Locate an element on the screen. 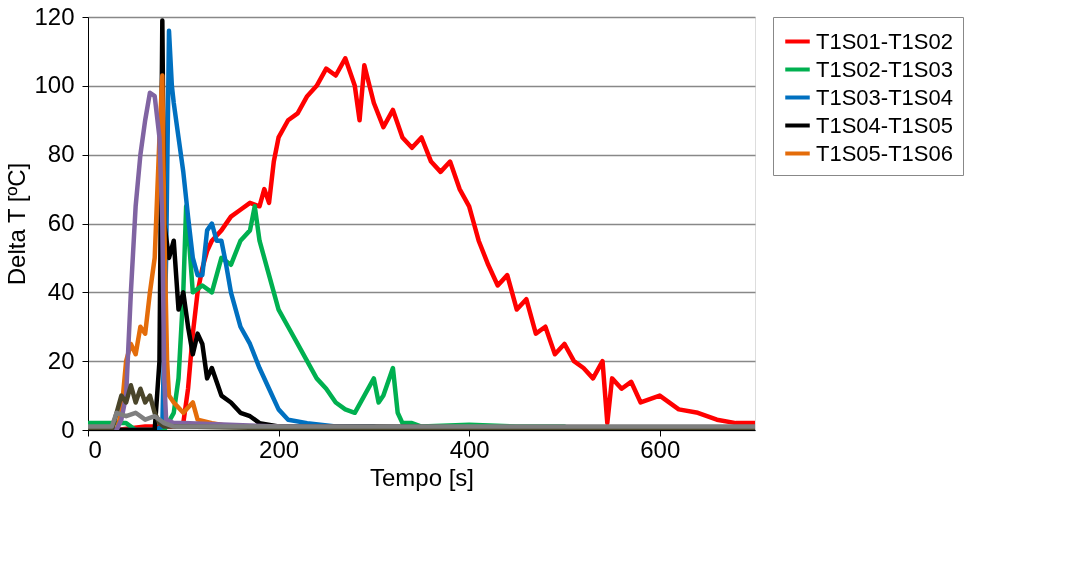 Image resolution: width=1078 pixels, height=567 pixels. y-axis-title: Delta T [ºC] is located at coordinates (17, 224).